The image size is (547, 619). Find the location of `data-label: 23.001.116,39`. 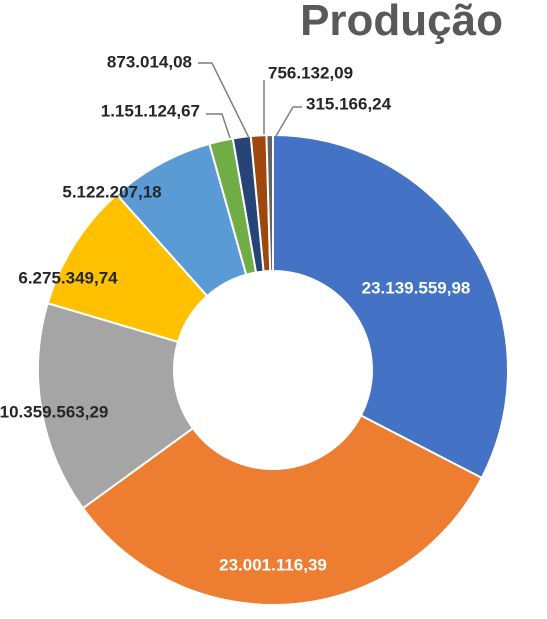

data-label: 23.001.116,39 is located at coordinates (273, 564).